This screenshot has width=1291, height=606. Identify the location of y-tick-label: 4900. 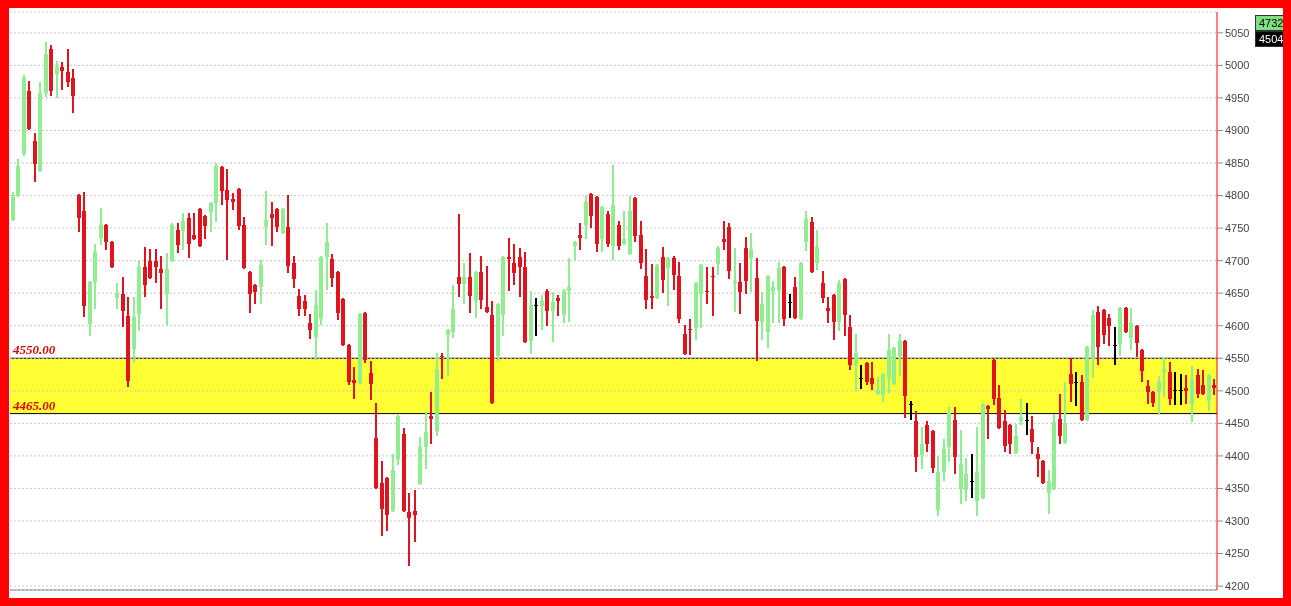
(1237, 130).